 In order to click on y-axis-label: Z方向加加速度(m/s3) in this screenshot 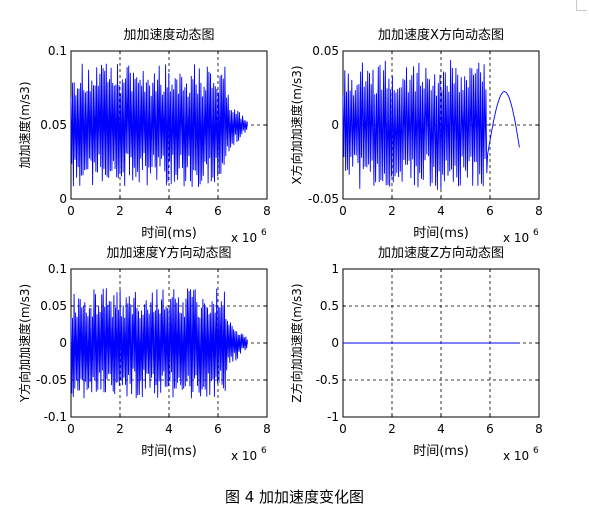, I will do `click(296, 342)`.